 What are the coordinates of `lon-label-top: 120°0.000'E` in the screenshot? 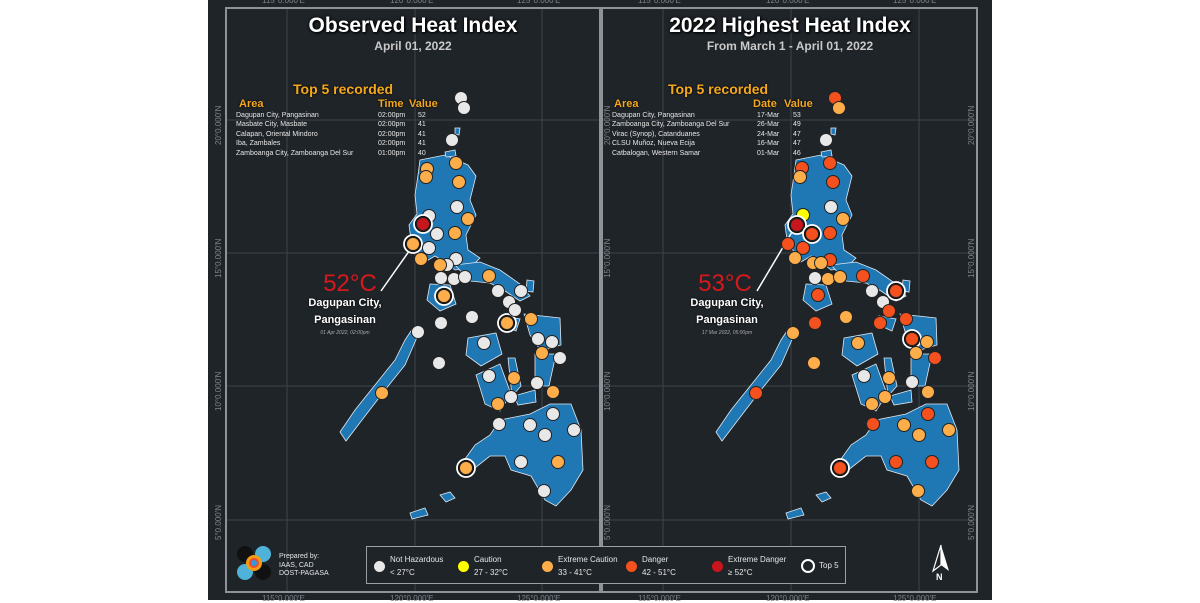 It's located at (788, 2).